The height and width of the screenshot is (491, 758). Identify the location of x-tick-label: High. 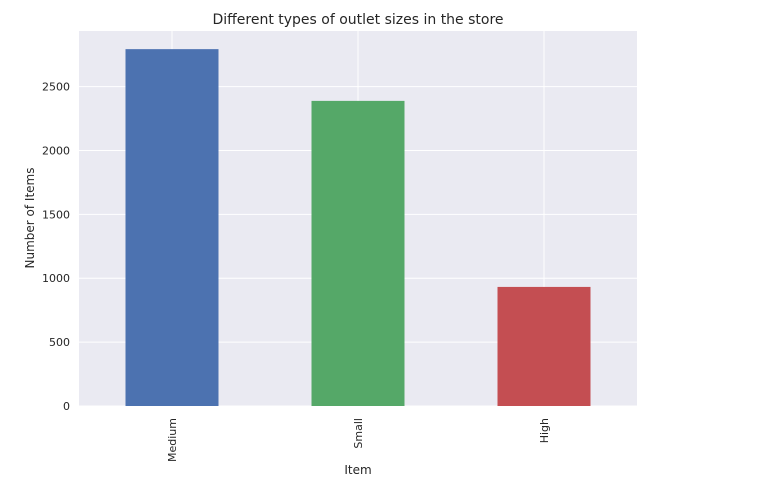
(544, 430).